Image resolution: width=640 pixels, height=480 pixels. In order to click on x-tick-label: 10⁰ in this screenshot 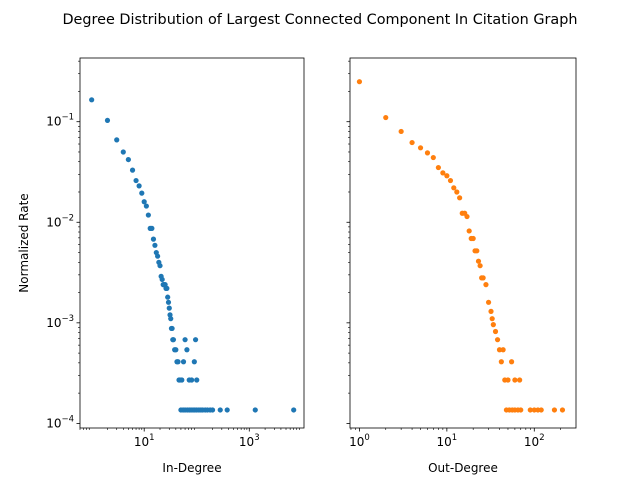, I will do `click(359, 441)`.